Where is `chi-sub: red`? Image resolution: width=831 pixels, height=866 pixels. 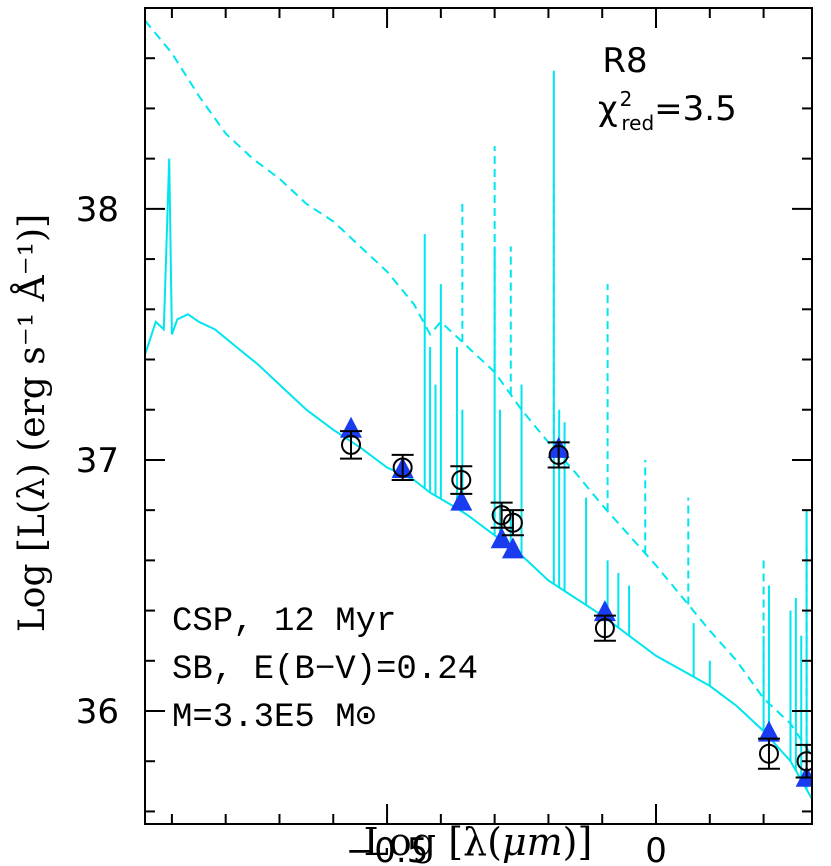 chi-sub: red is located at coordinates (637, 123).